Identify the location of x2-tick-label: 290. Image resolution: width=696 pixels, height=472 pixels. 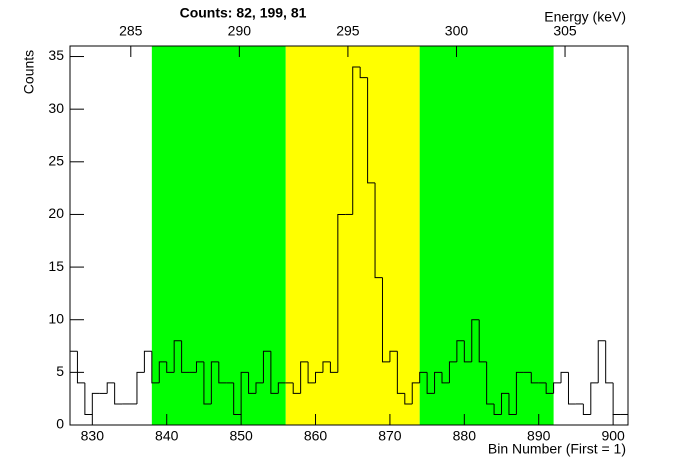
(240, 31).